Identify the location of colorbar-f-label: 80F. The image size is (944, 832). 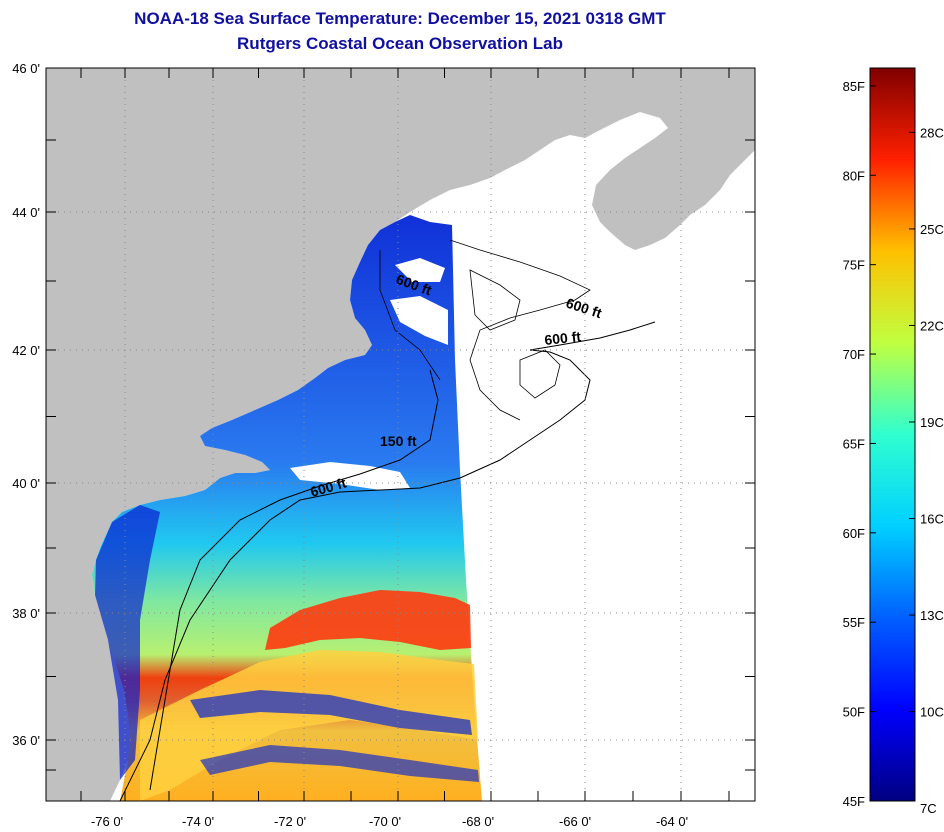
(854, 175).